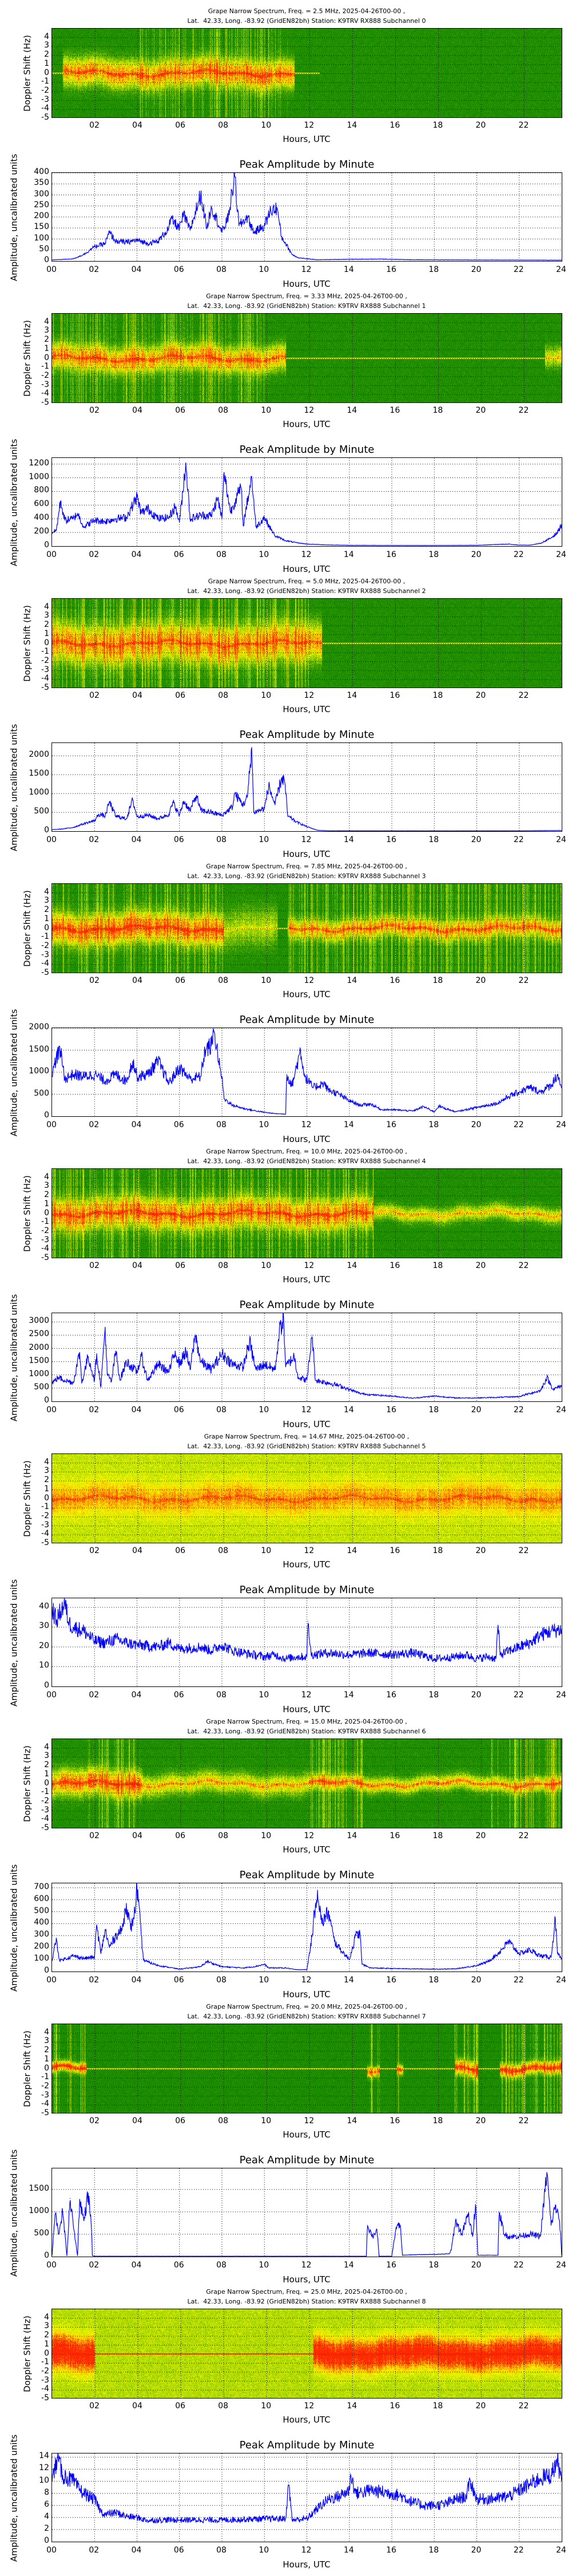 This screenshot has width=572, height=2576. Describe the element at coordinates (45, 384) in the screenshot. I see `y-tick-label: -3` at that location.